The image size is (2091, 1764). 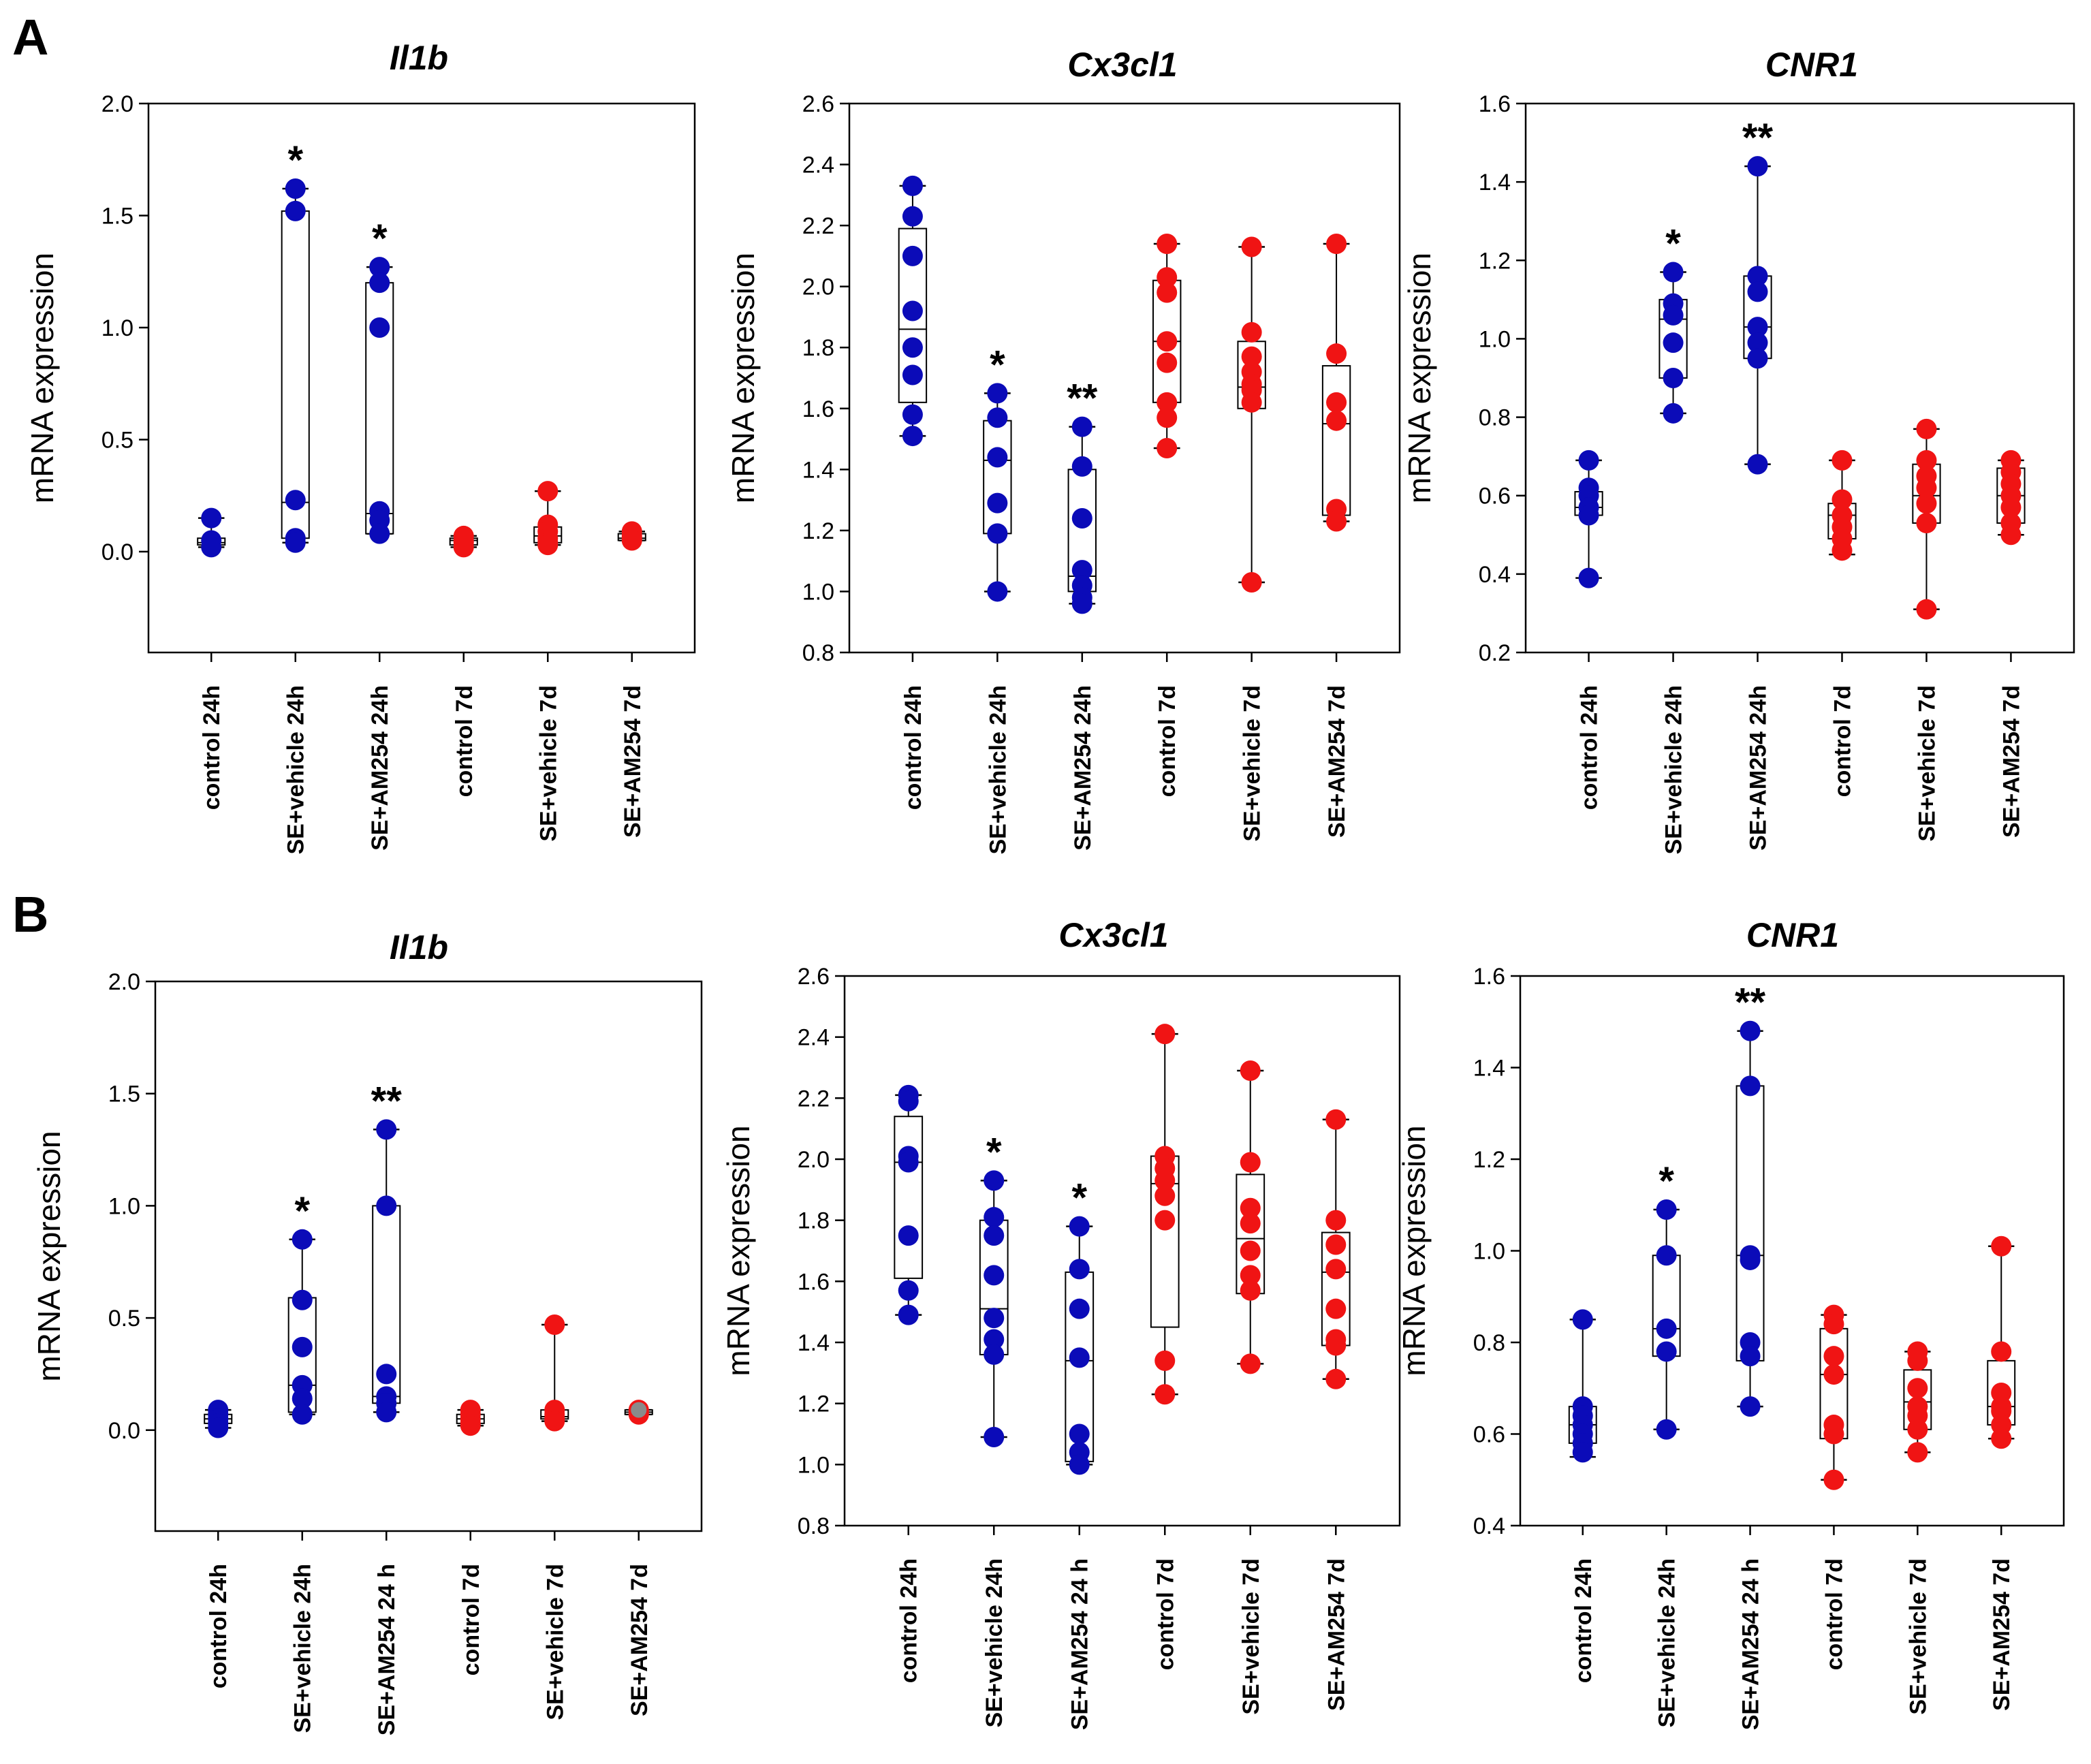 What do you see at coordinates (419, 58) in the screenshot?
I see `chart-title: Il1b` at bounding box center [419, 58].